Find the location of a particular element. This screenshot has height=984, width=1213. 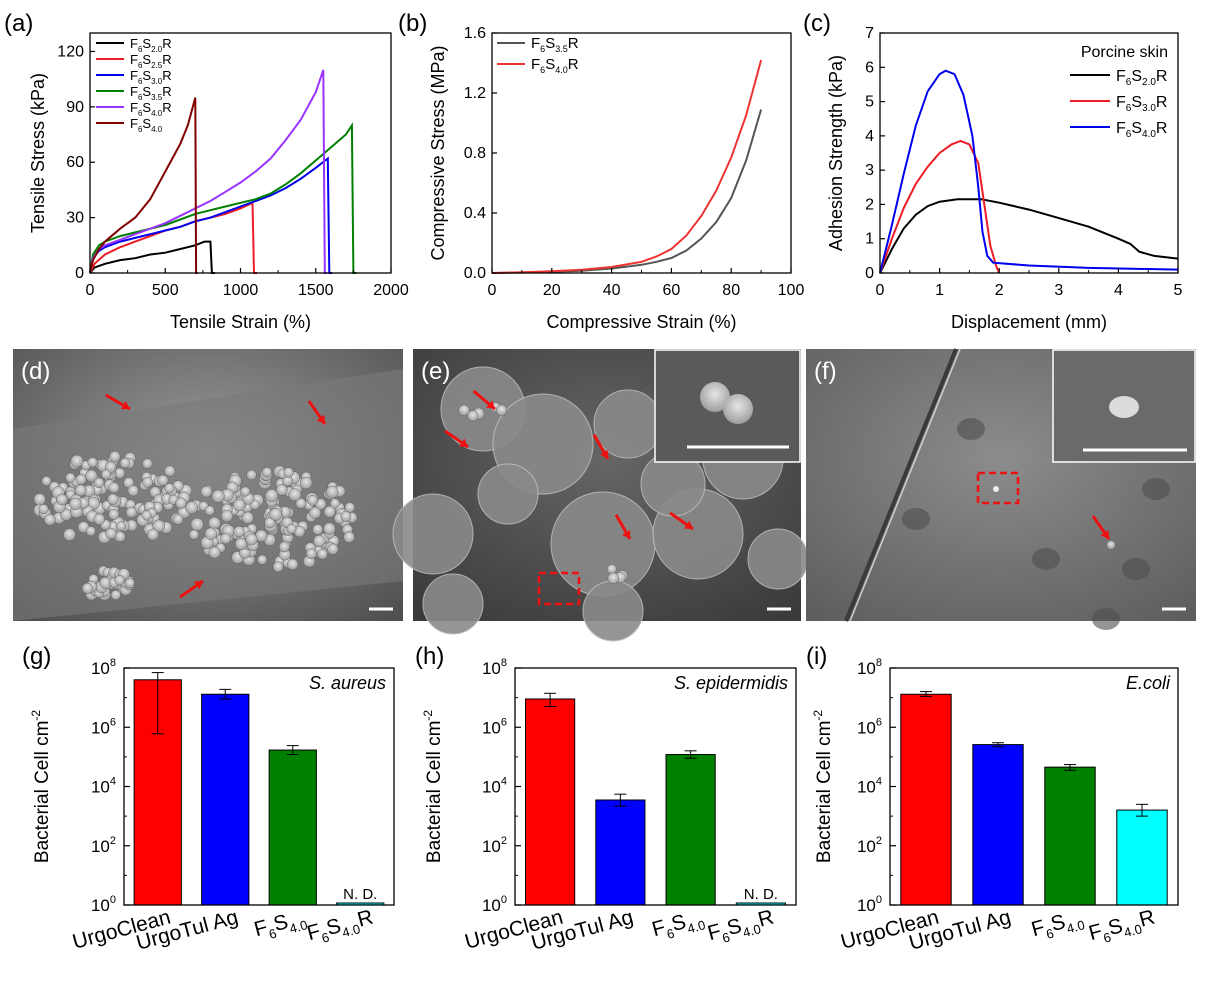

x-tick-label: 40 is located at coordinates (612, 290).